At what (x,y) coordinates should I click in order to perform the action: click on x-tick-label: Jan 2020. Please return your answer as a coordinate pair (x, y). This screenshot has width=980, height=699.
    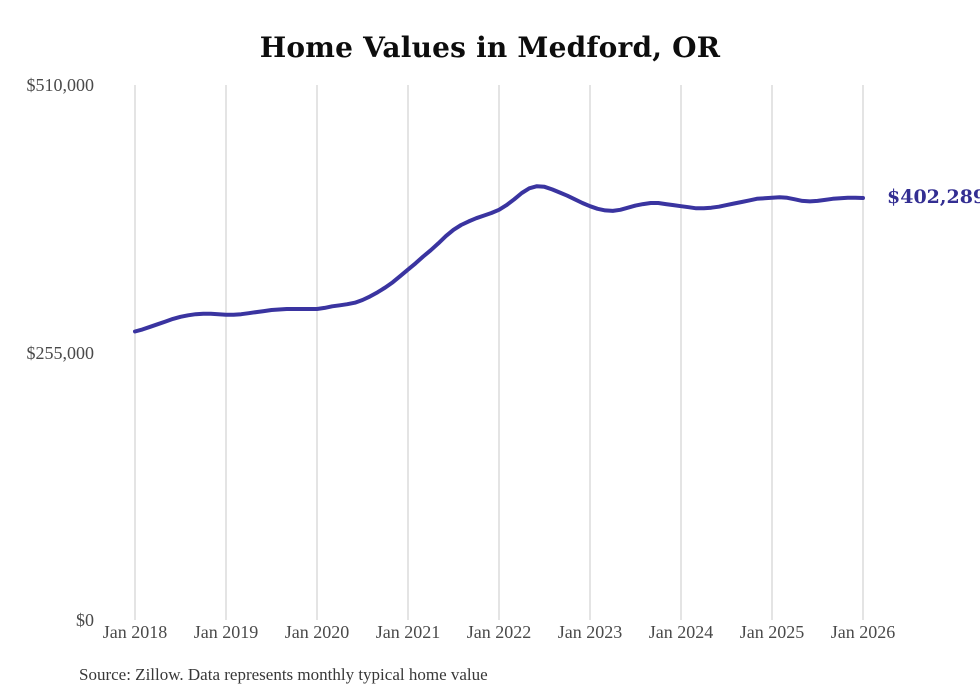
    Looking at the image, I should click on (317, 632).